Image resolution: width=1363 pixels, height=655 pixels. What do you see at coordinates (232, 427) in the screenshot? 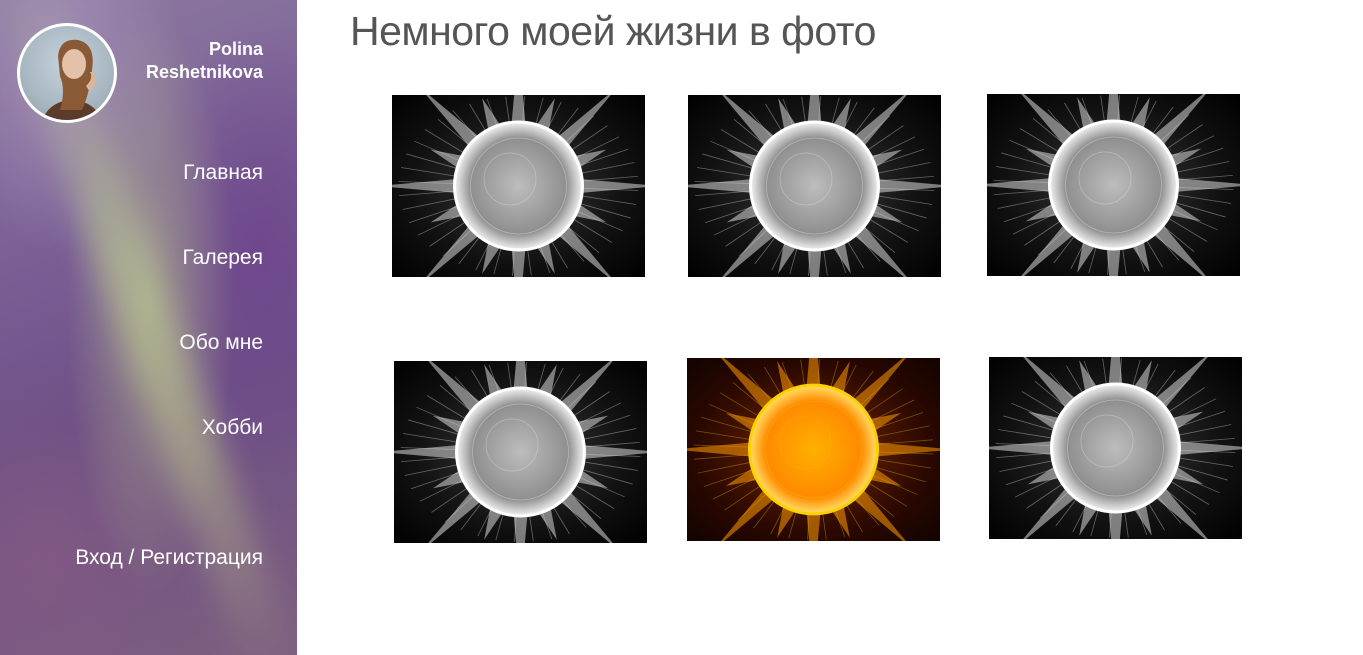
I see `nav-item-hobby: Хобби` at bounding box center [232, 427].